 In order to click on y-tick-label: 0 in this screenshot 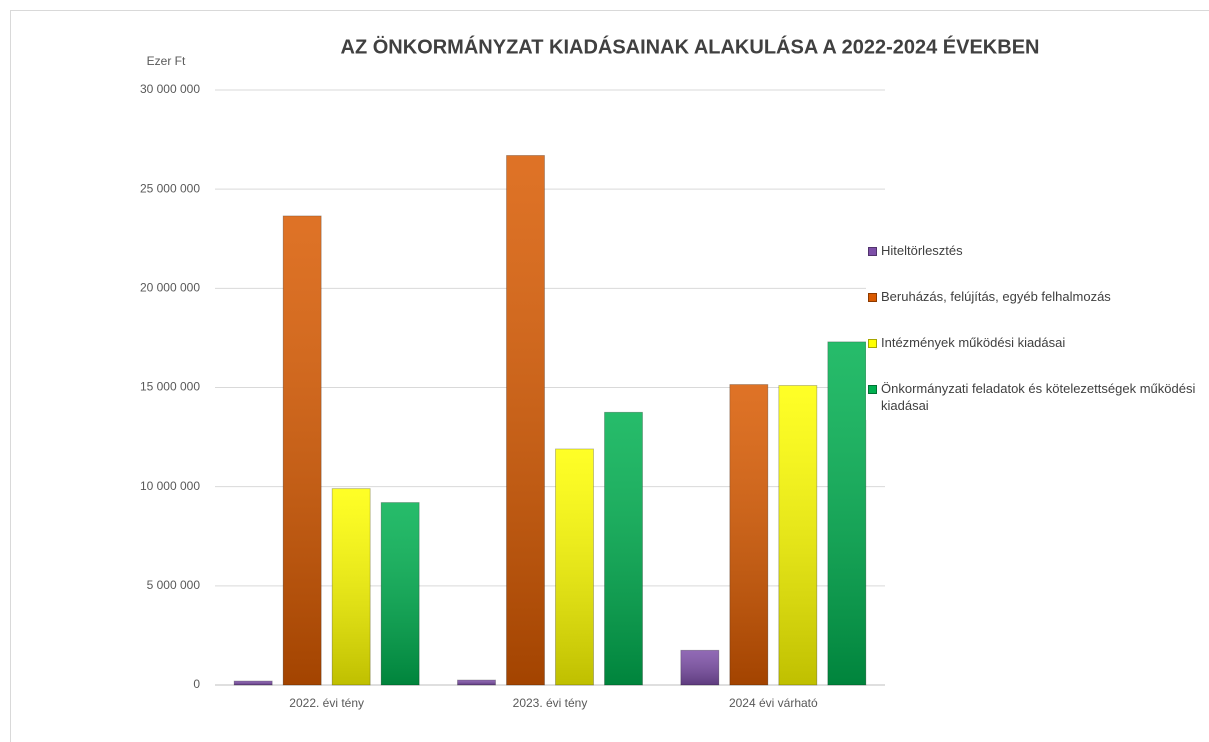, I will do `click(196, 684)`.